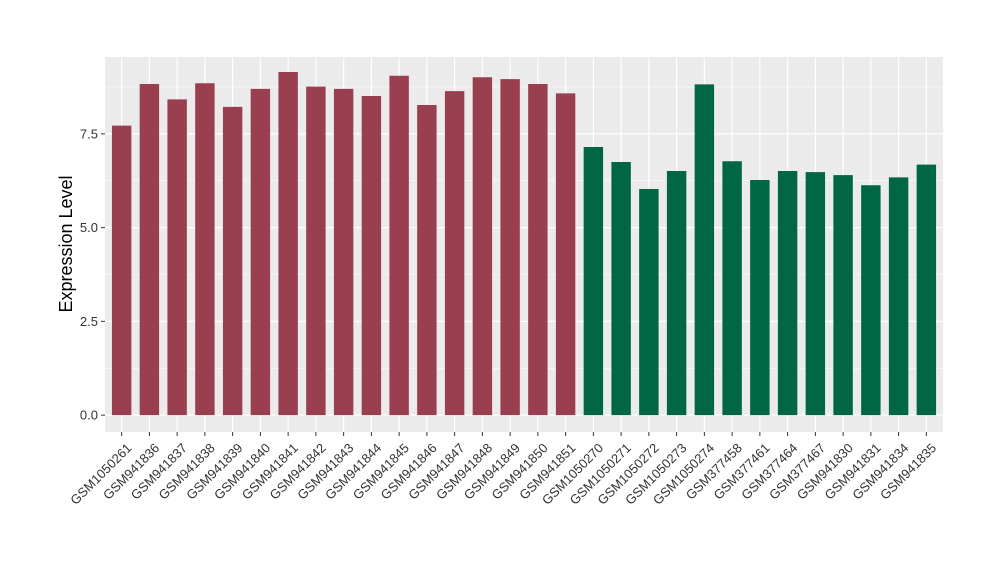 This screenshot has width=1000, height=580. Describe the element at coordinates (232, 261) in the screenshot. I see `bar-GSM941839` at that location.